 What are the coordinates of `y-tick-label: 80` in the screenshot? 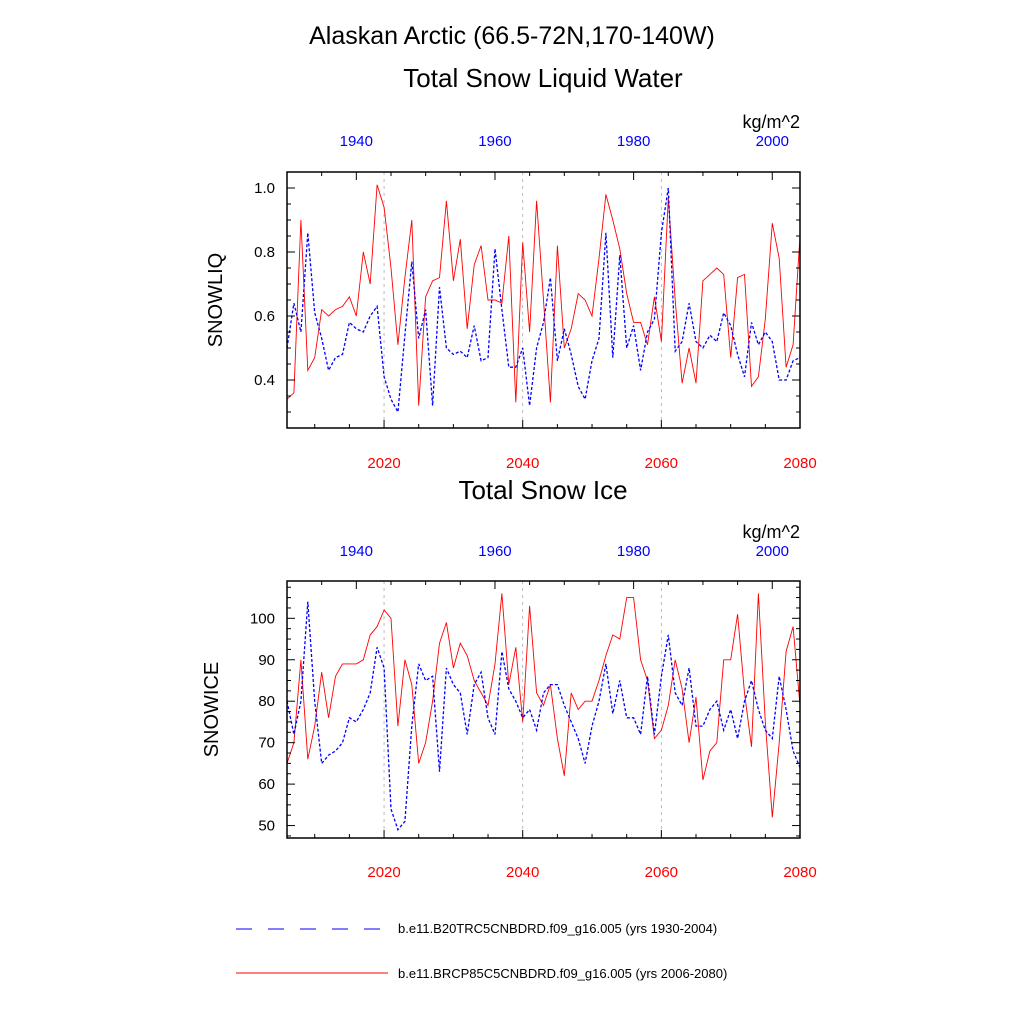 It's located at (266, 701).